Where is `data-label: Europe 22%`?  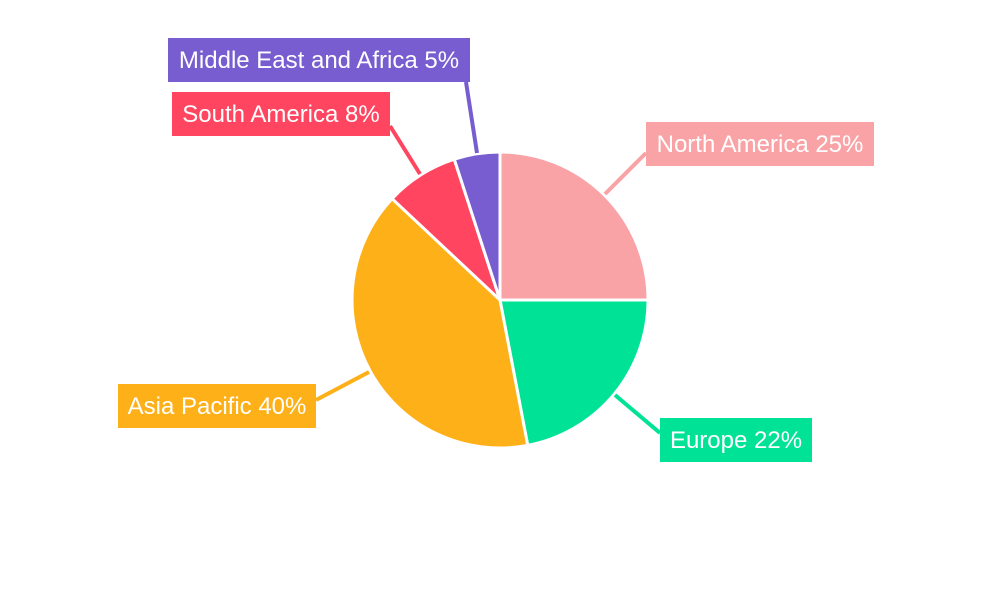
data-label: Europe 22% is located at coordinates (736, 440).